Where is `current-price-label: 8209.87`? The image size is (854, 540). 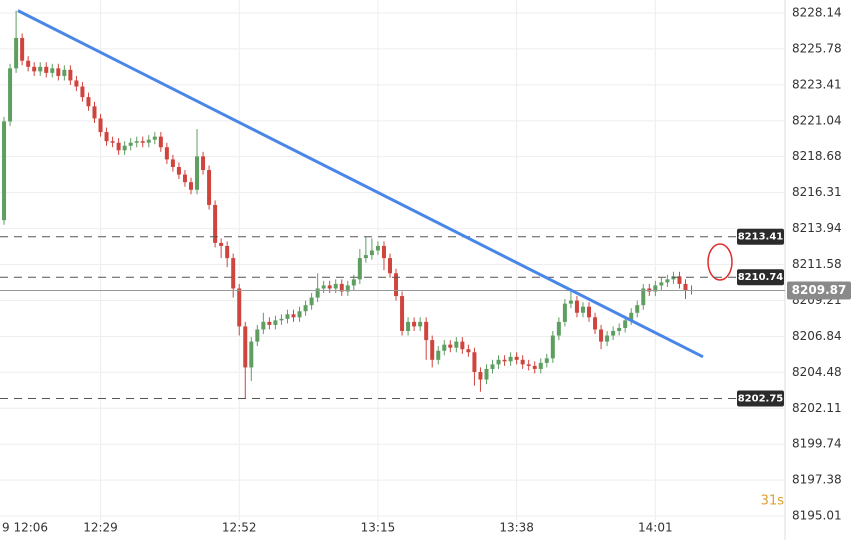
current-price-label: 8209.87 is located at coordinates (819, 290).